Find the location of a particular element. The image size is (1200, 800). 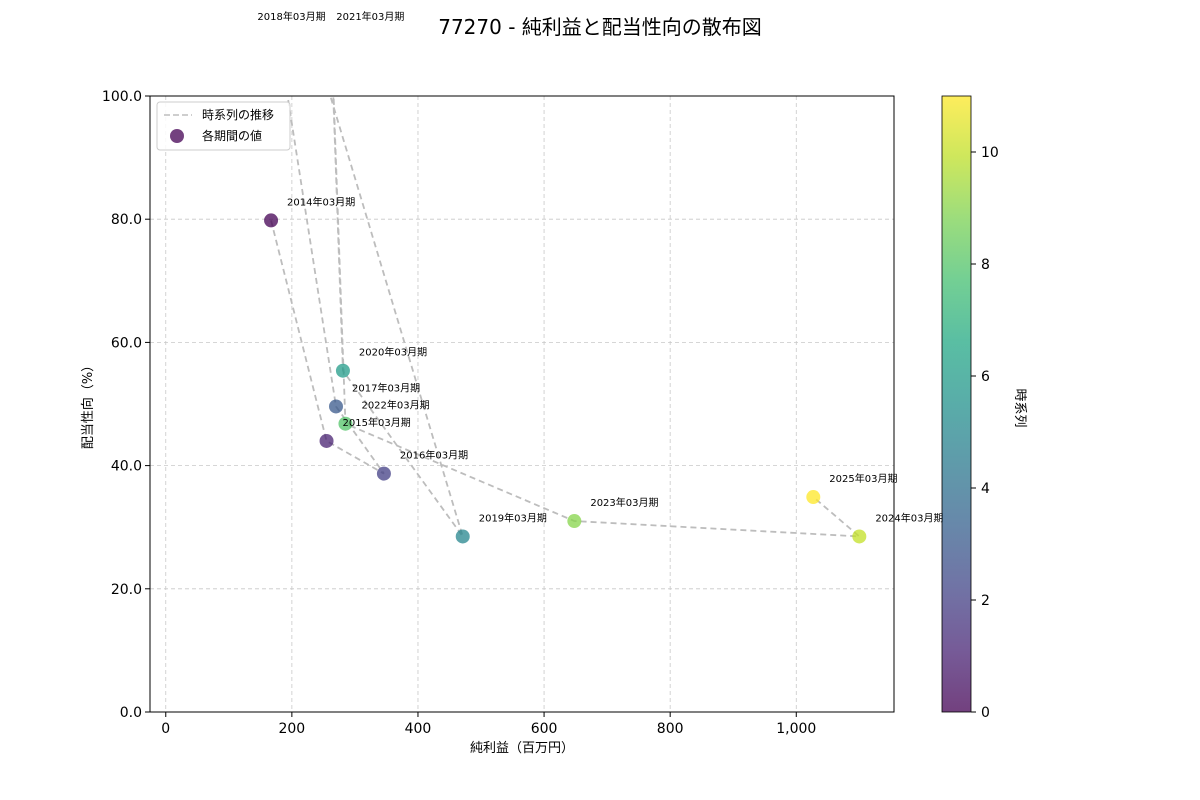

y-tick-label: 100.0 is located at coordinates (122, 97).